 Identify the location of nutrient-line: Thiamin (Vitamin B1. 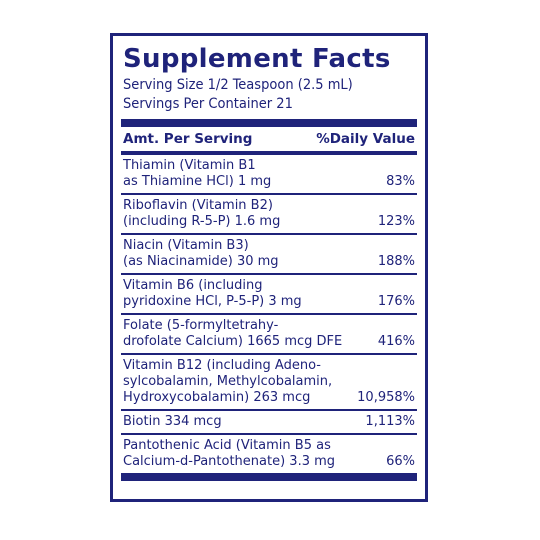
(269, 166).